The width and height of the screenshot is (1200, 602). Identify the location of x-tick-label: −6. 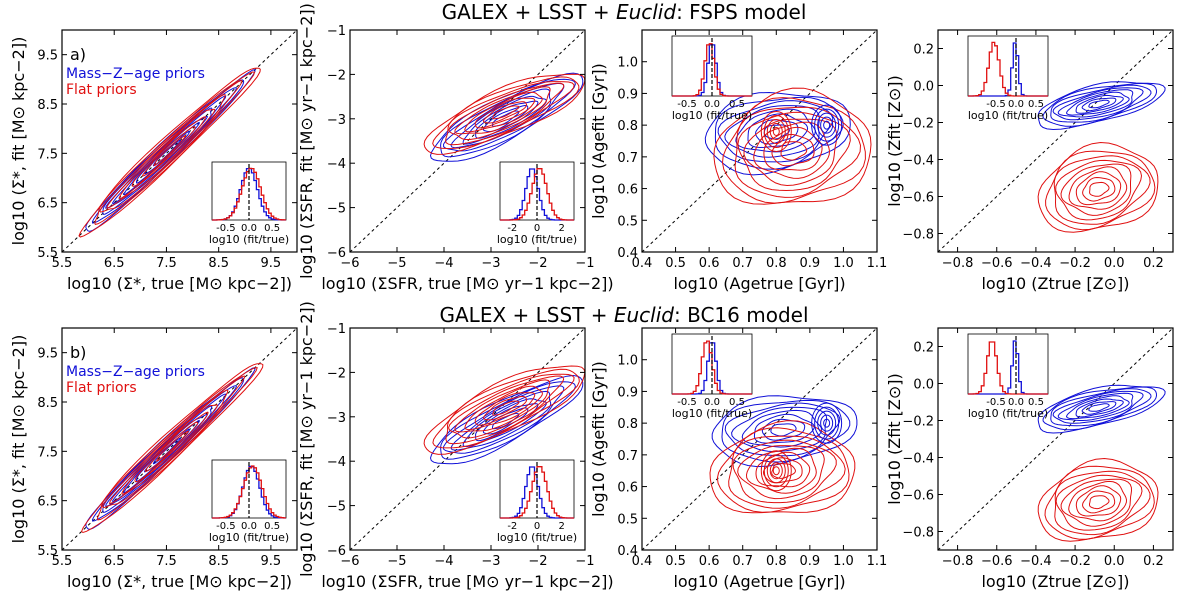
(349, 263).